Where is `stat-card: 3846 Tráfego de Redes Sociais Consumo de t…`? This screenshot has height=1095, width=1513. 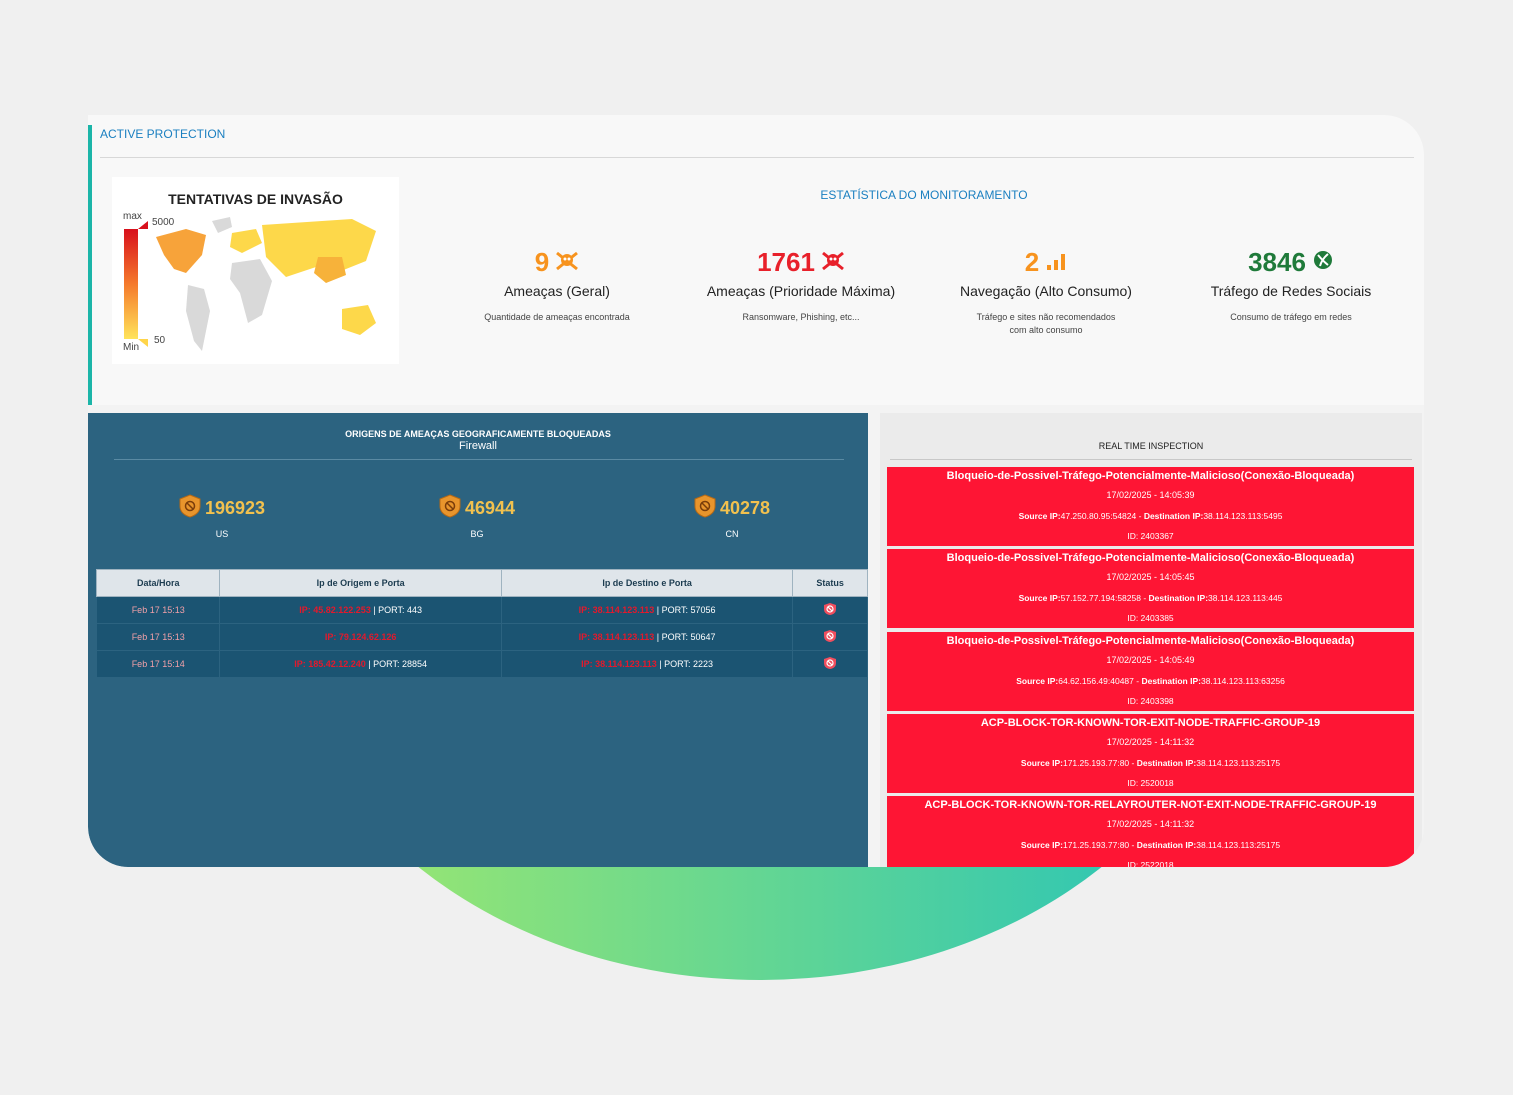
stat-card: 3846 Tráfego de Redes Sociais Consumo de t… is located at coordinates (1291, 285).